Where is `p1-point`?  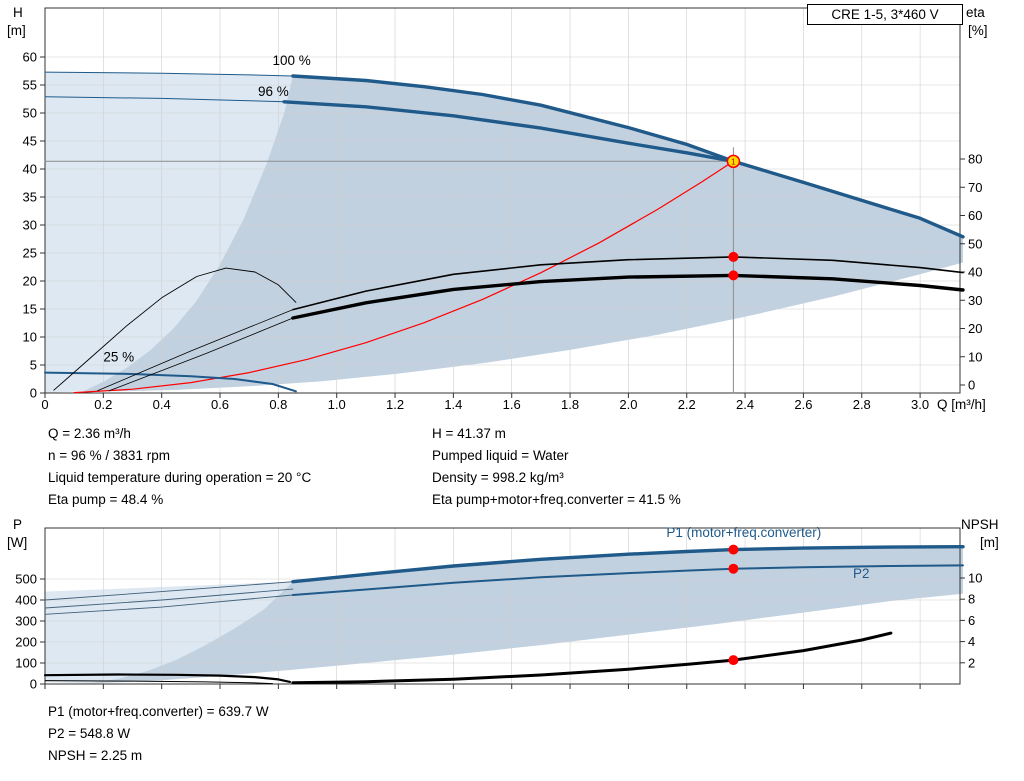 p1-point is located at coordinates (733, 549).